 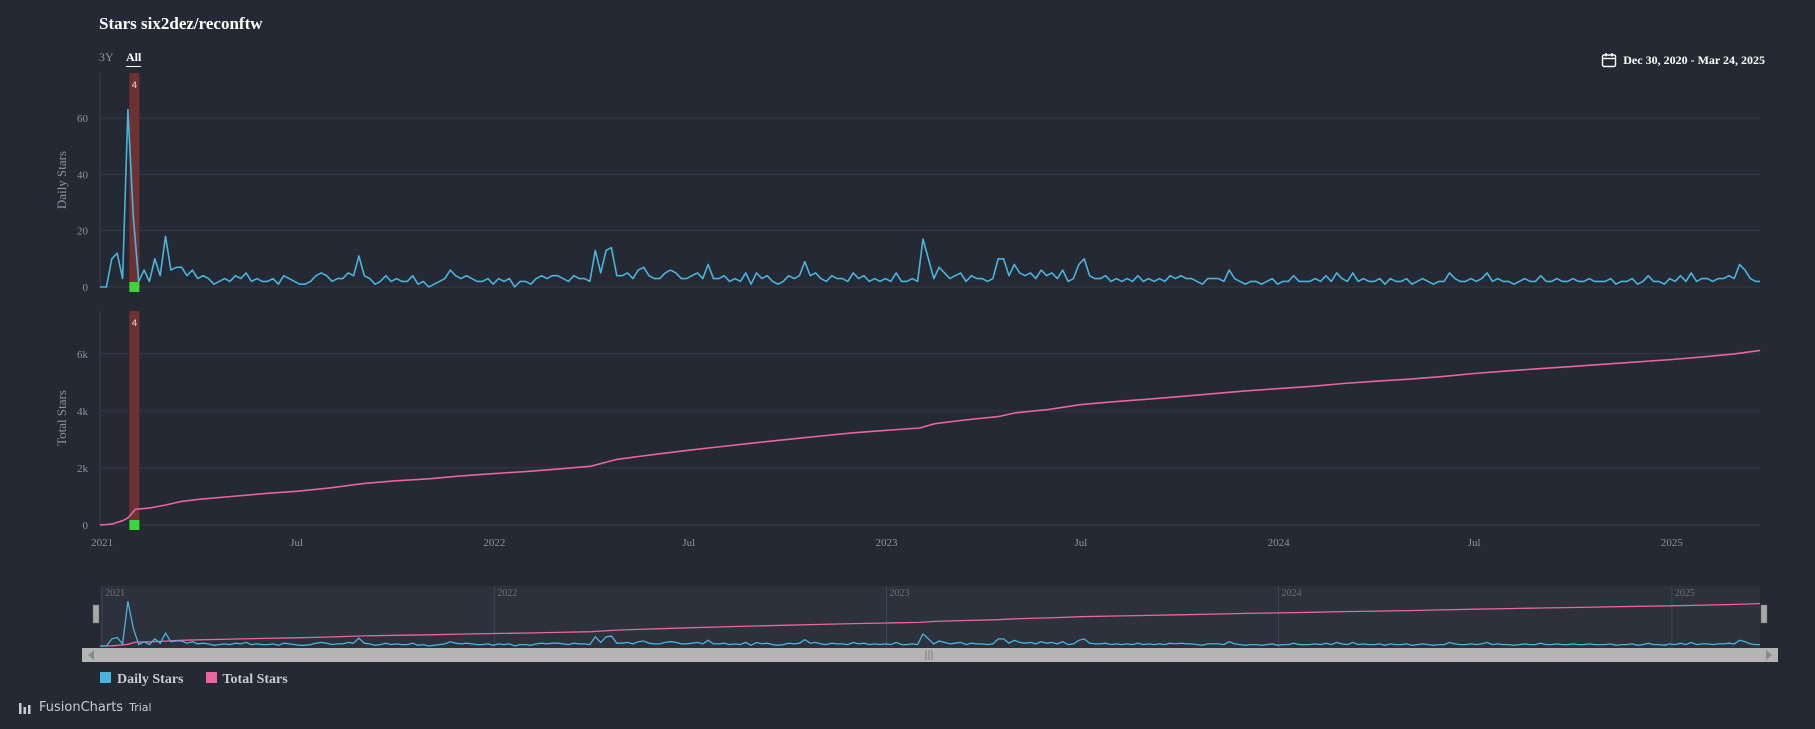 What do you see at coordinates (140, 707) in the screenshot?
I see `credit-suffix: Trial` at bounding box center [140, 707].